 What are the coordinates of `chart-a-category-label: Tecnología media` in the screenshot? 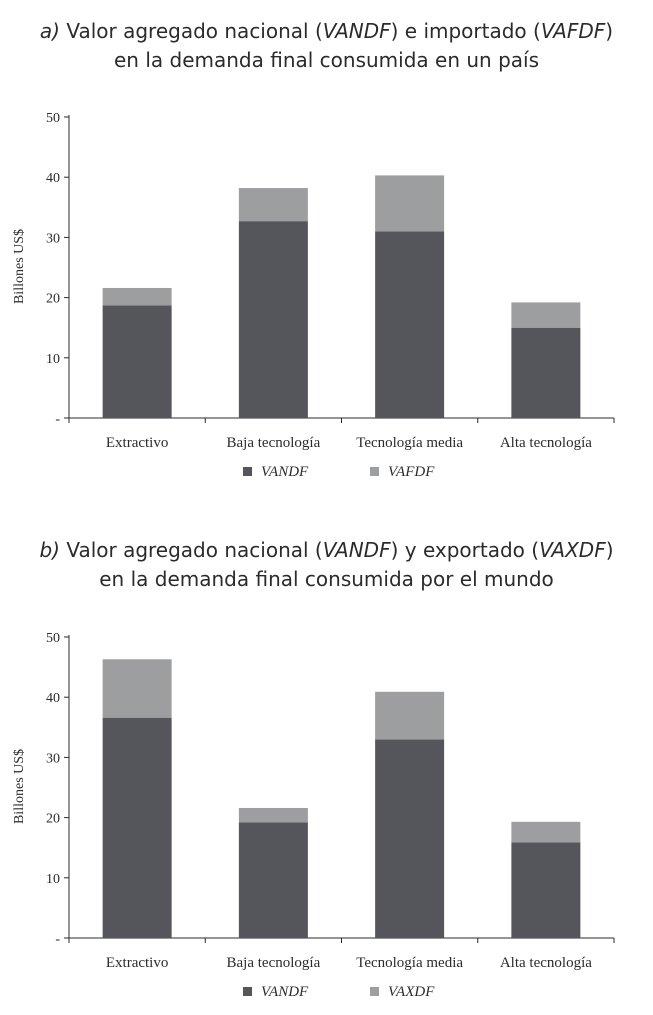 It's located at (409, 443).